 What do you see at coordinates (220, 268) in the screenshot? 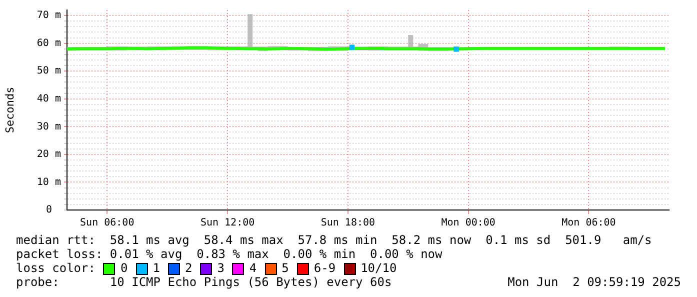
I see `legend-label: 3` at bounding box center [220, 268].